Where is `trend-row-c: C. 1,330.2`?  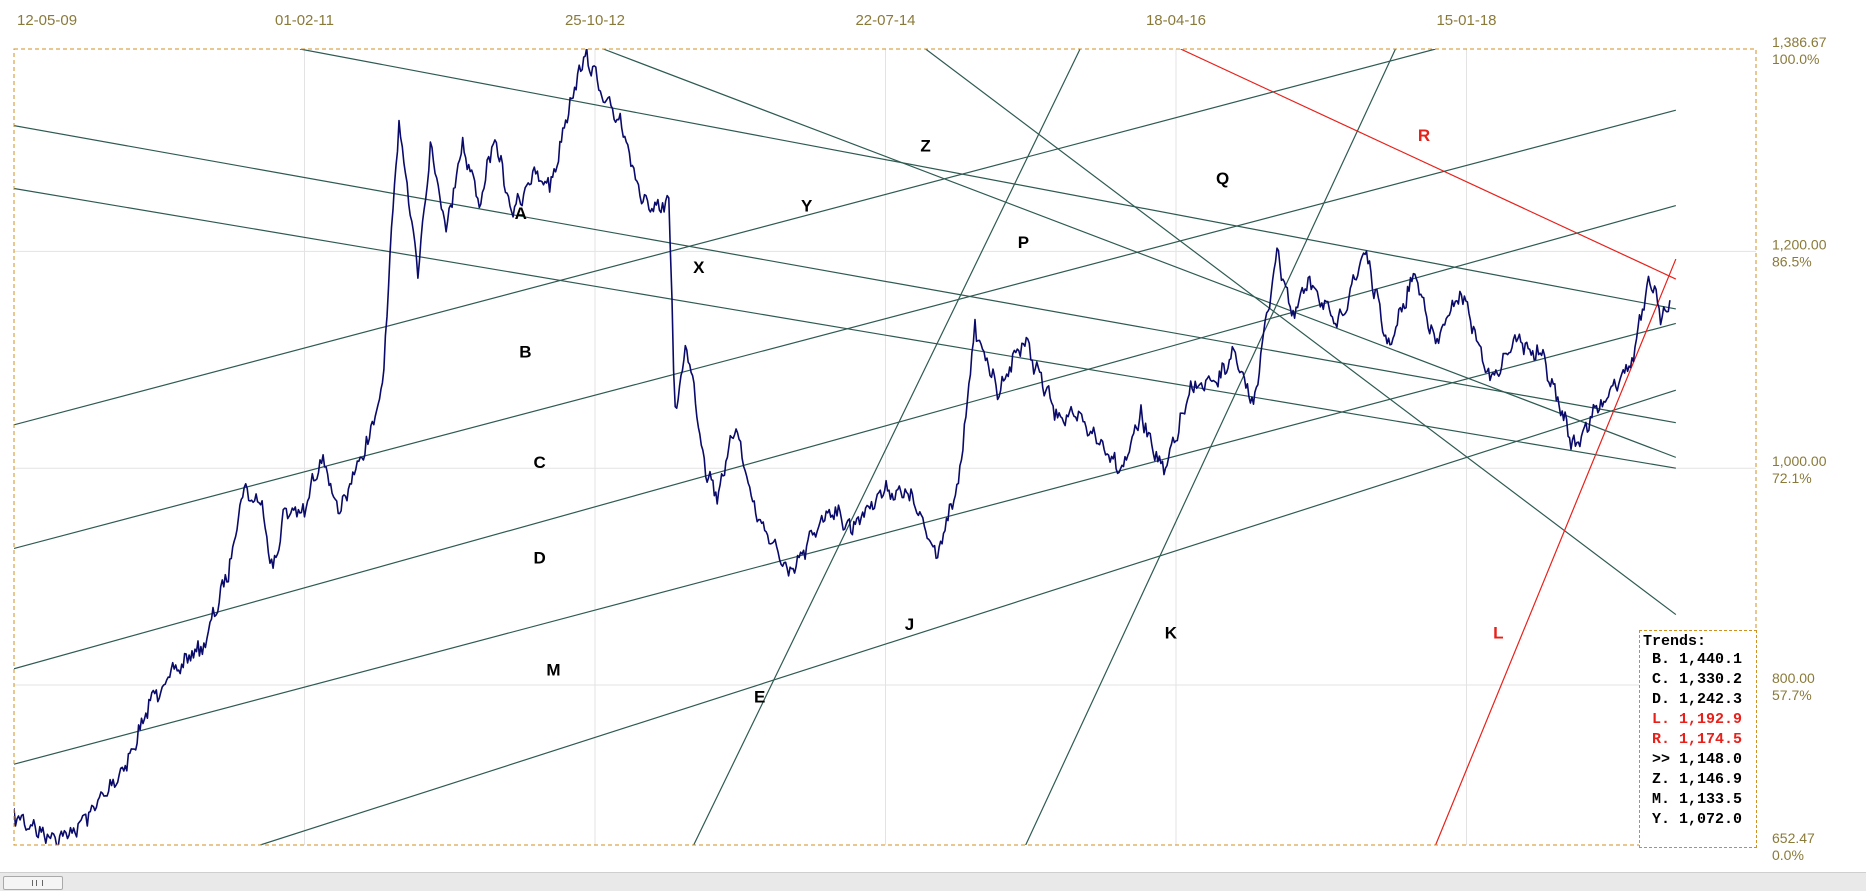 trend-row-c: C. 1,330.2 is located at coordinates (1697, 679).